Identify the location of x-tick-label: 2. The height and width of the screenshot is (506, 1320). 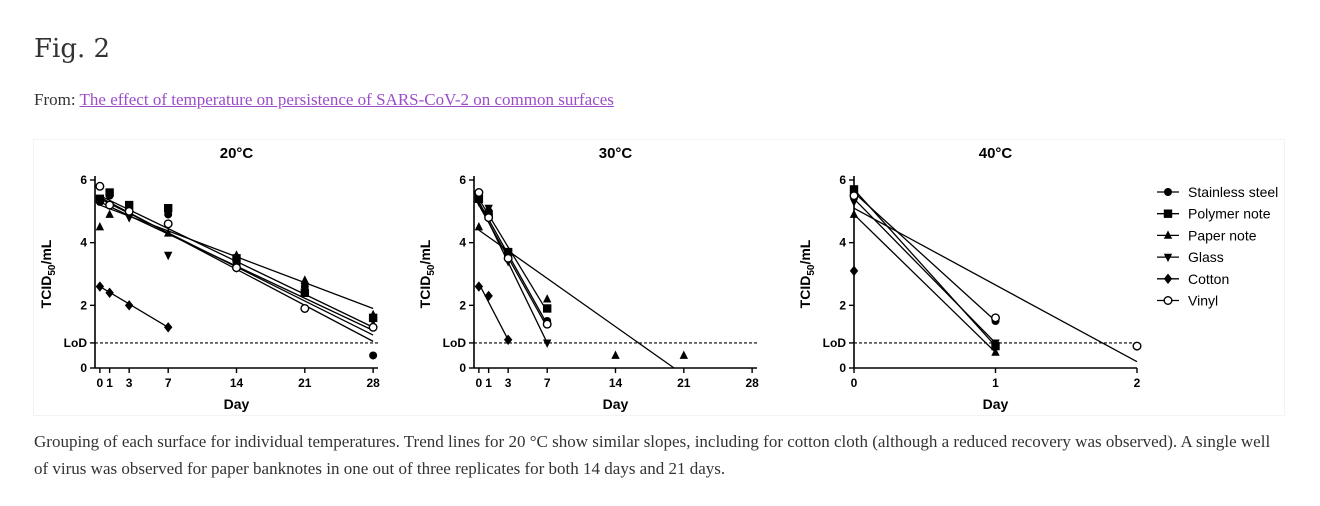
(1137, 383).